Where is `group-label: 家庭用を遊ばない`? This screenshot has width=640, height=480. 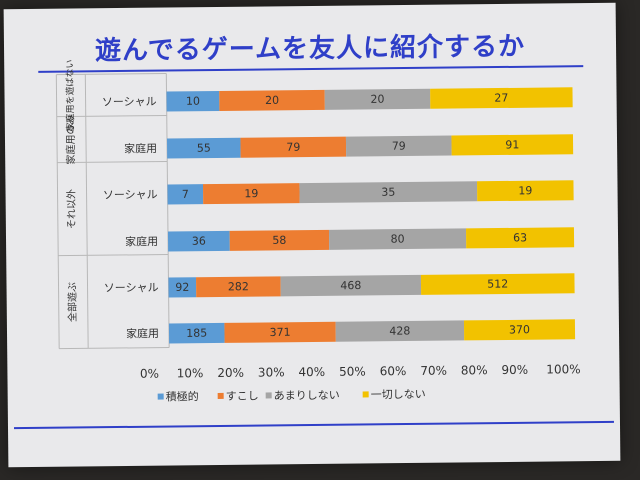 group-label: 家庭用を遊ばない is located at coordinates (70, 95).